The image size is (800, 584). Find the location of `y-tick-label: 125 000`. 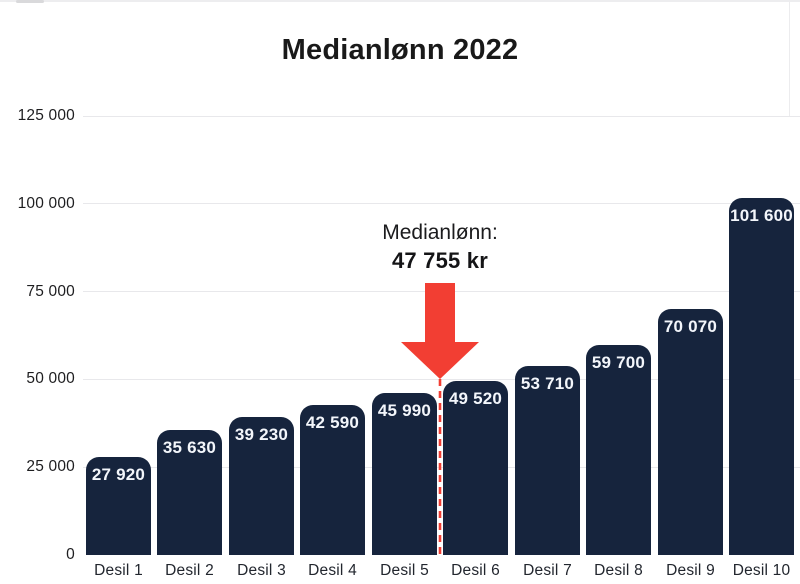

y-tick-label: 125 000 is located at coordinates (46, 115).